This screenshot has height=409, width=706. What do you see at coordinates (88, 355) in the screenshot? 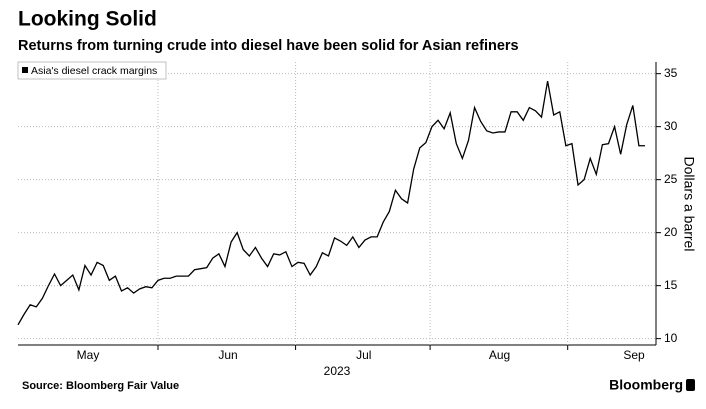
I see `x-tick-label: May` at bounding box center [88, 355].